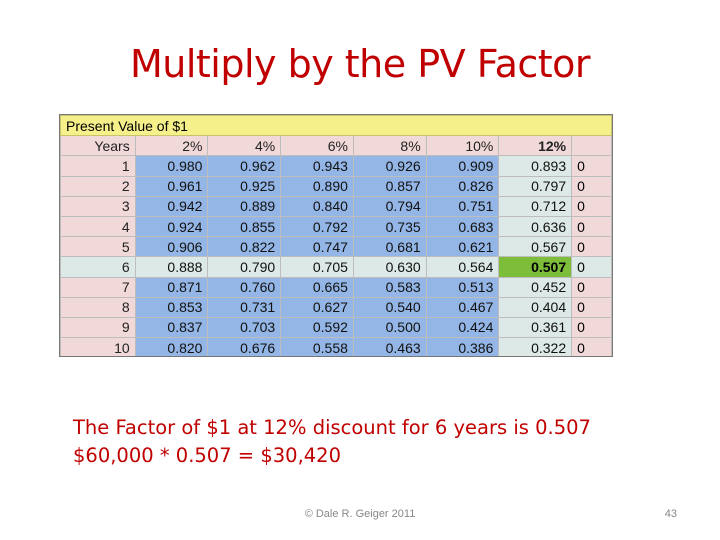 This screenshot has height=540, width=720. What do you see at coordinates (462, 226) in the screenshot?
I see `factor-cell: 0.683` at bounding box center [462, 226].